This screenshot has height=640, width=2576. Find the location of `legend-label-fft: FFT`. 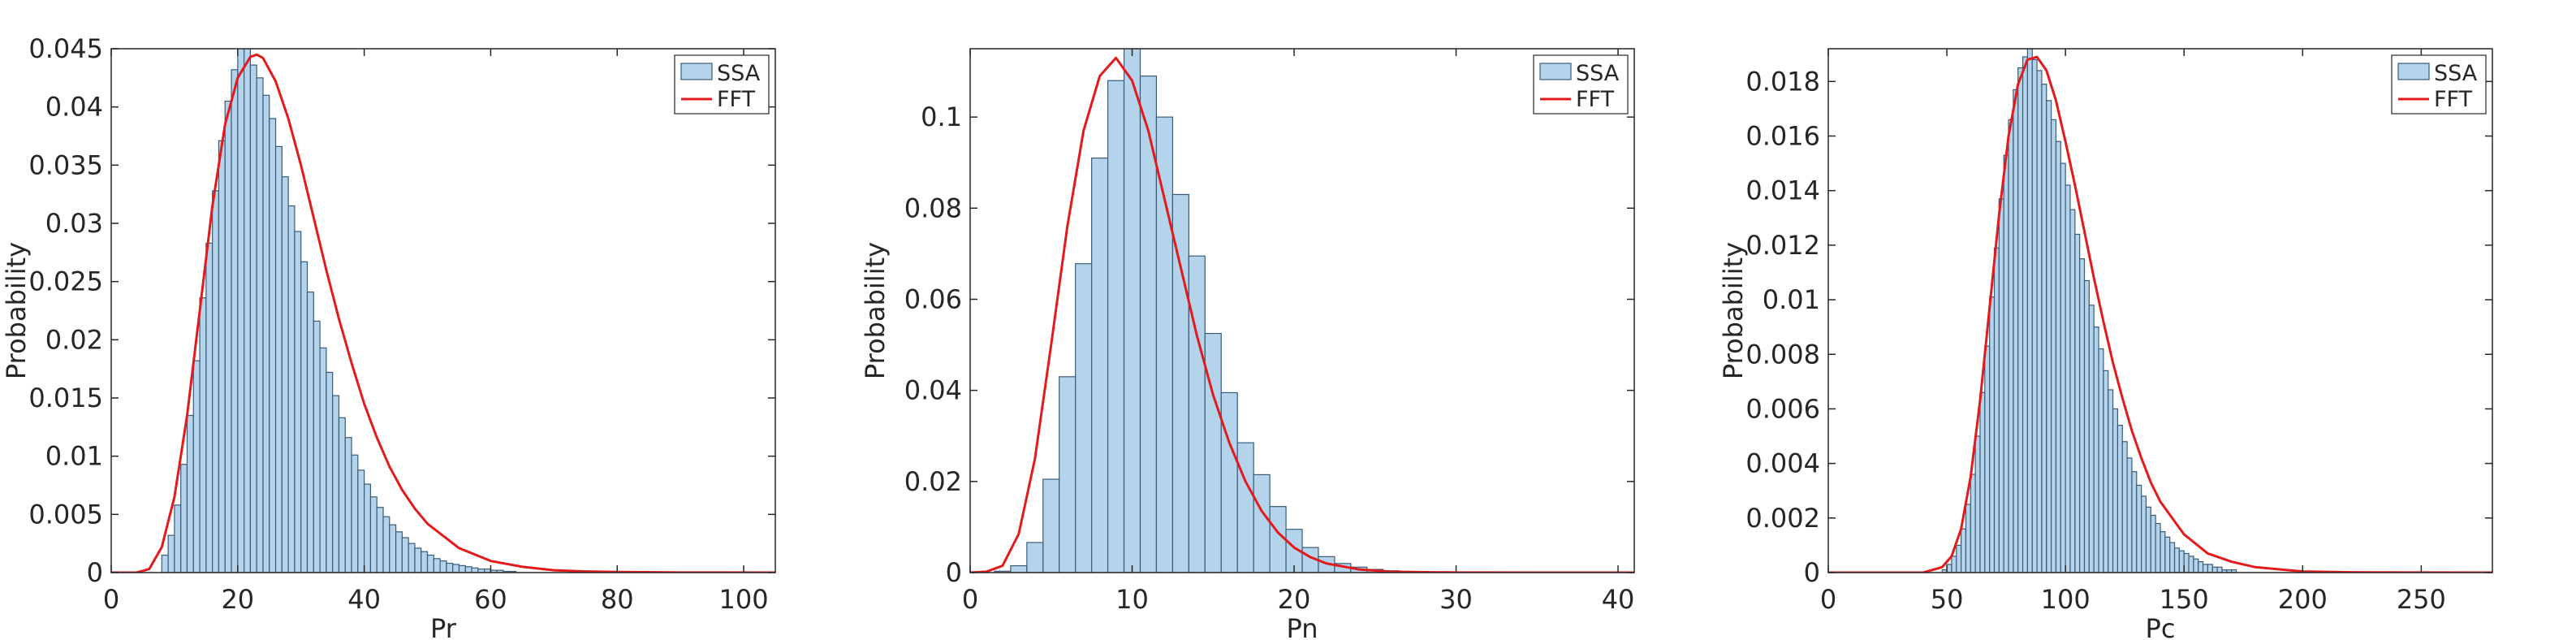

legend-label-fft: FFT is located at coordinates (2453, 99).